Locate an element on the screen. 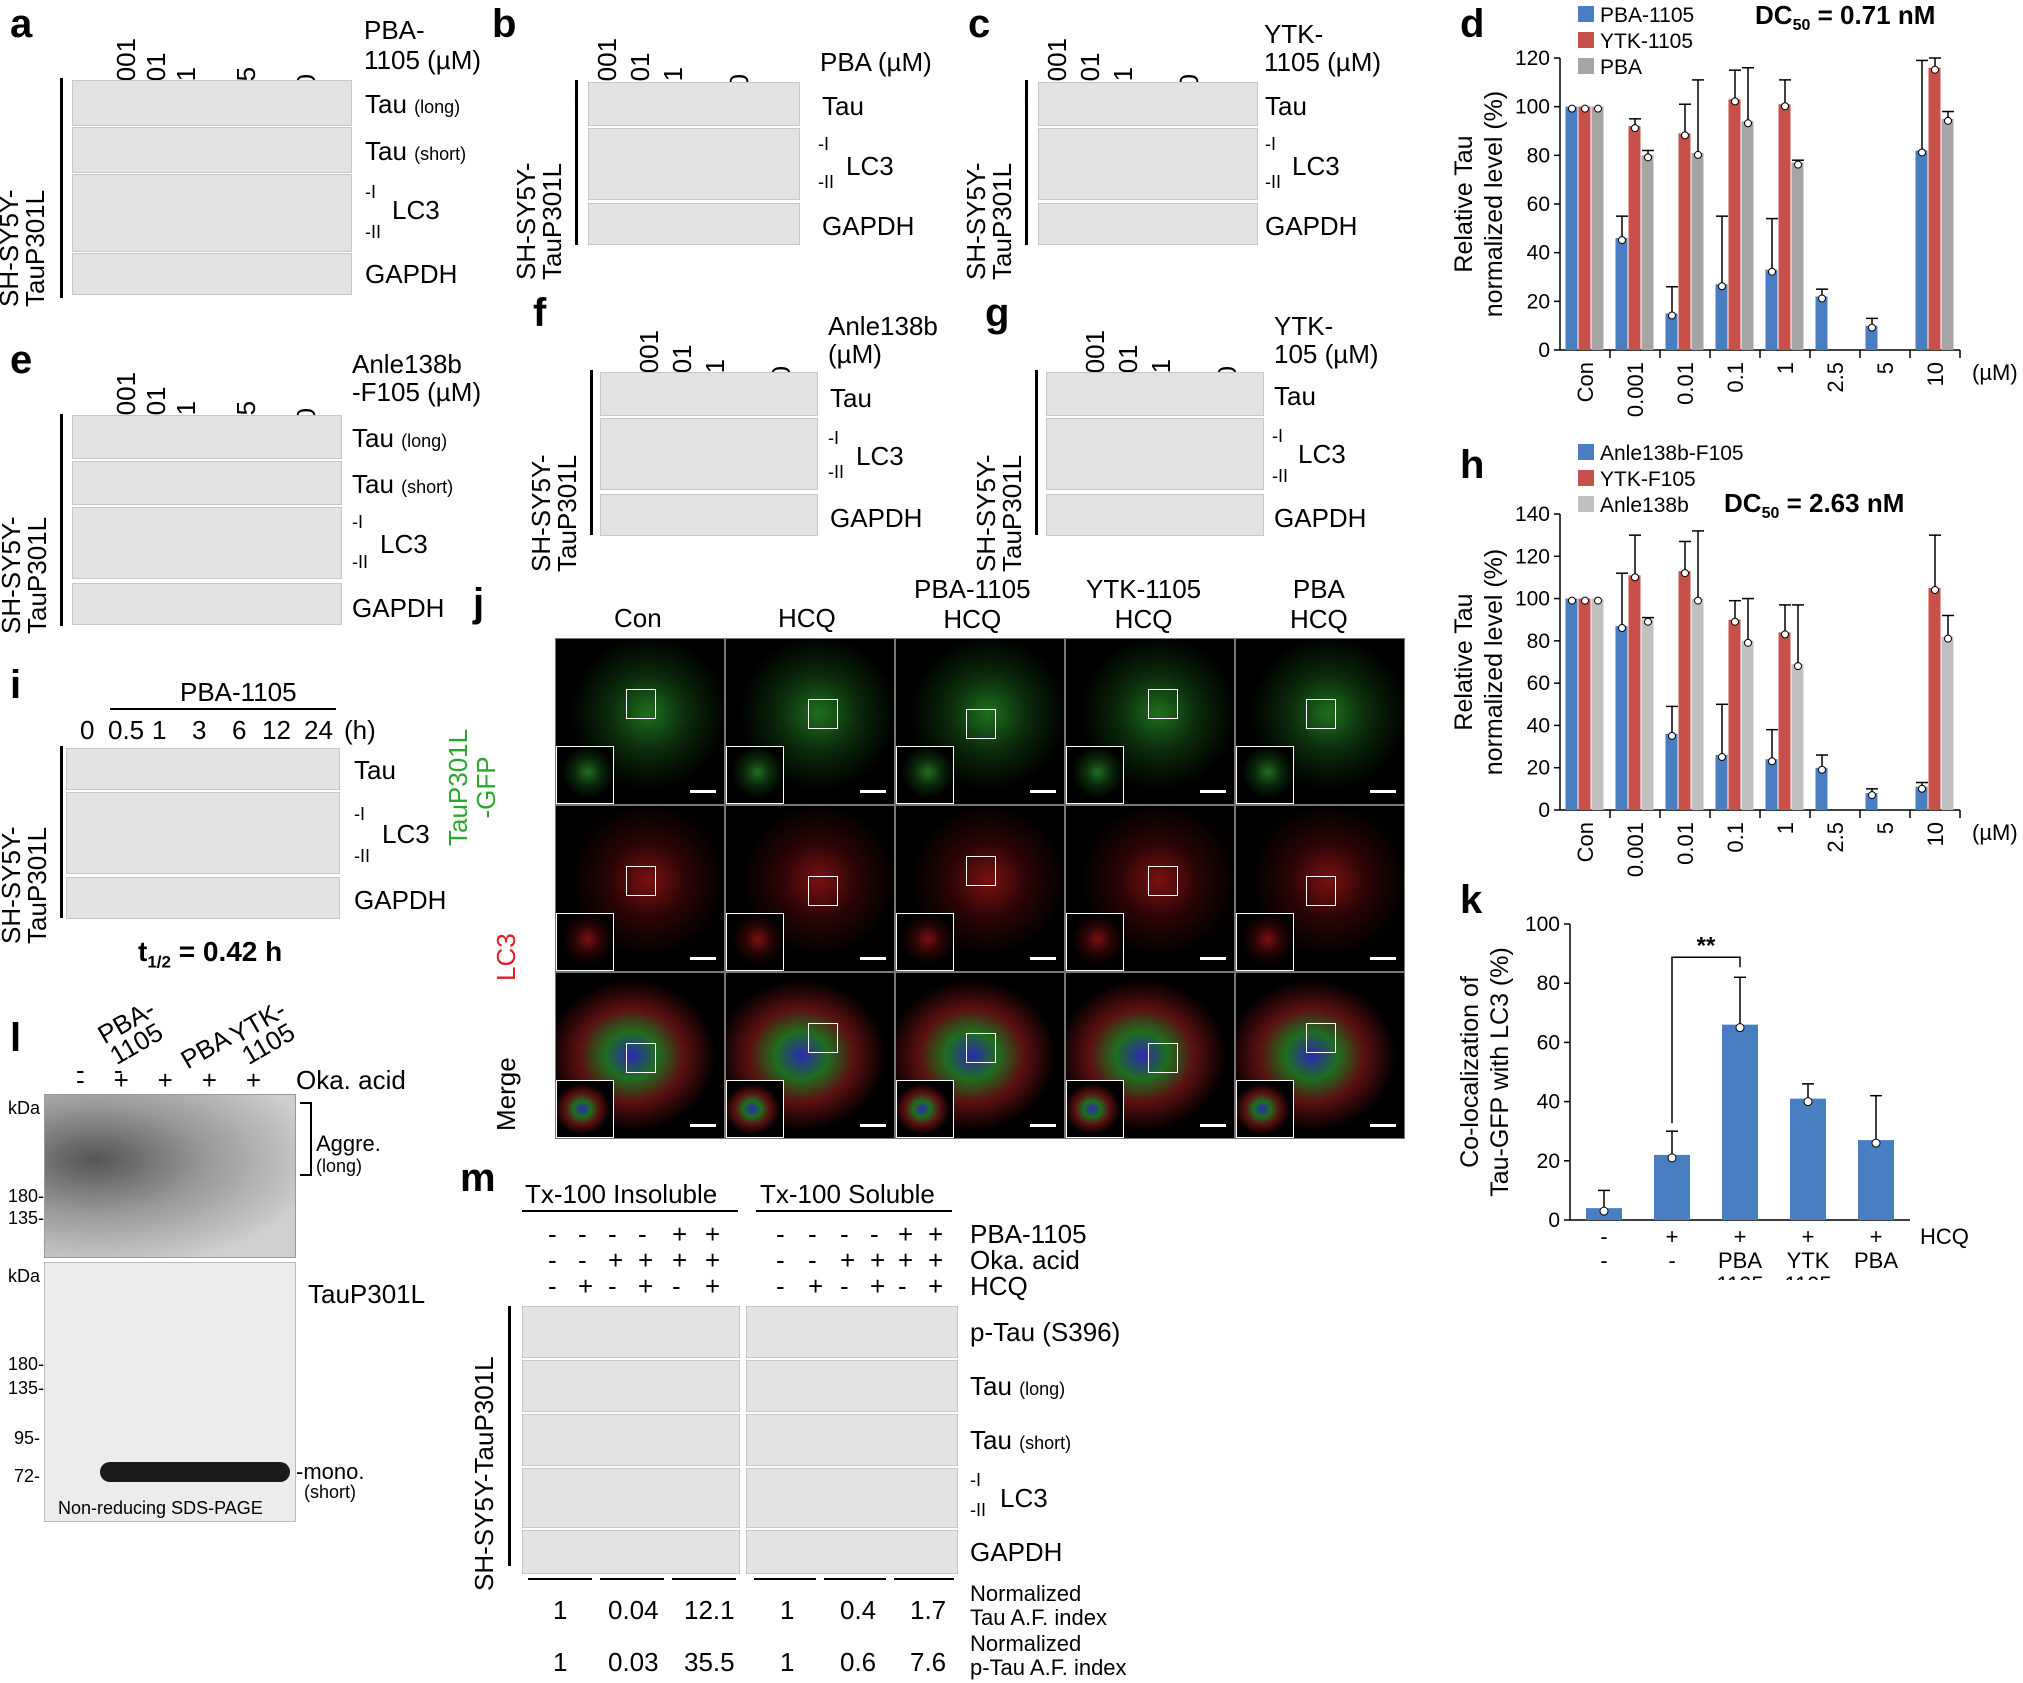  time-label: 0 is located at coordinates (87, 730).